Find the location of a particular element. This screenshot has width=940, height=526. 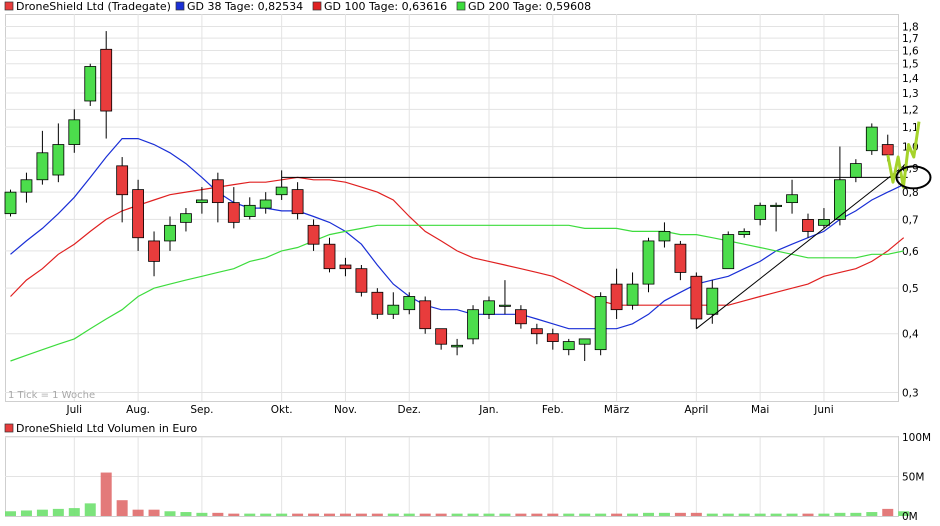

month-label: Feb. is located at coordinates (553, 410).